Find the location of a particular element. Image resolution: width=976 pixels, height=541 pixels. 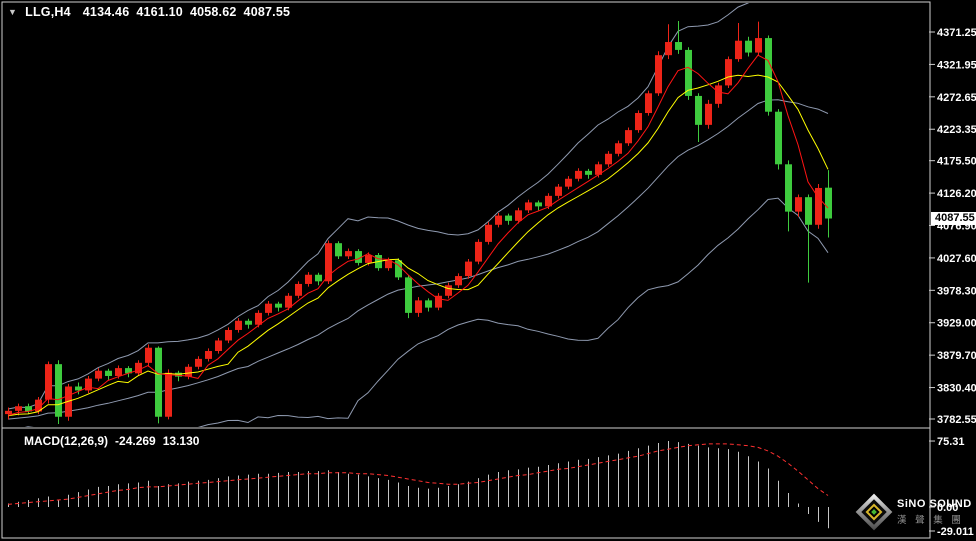

macd-indicator-label: MACD(12,26,9) -24.269 13.130 is located at coordinates (111, 441).